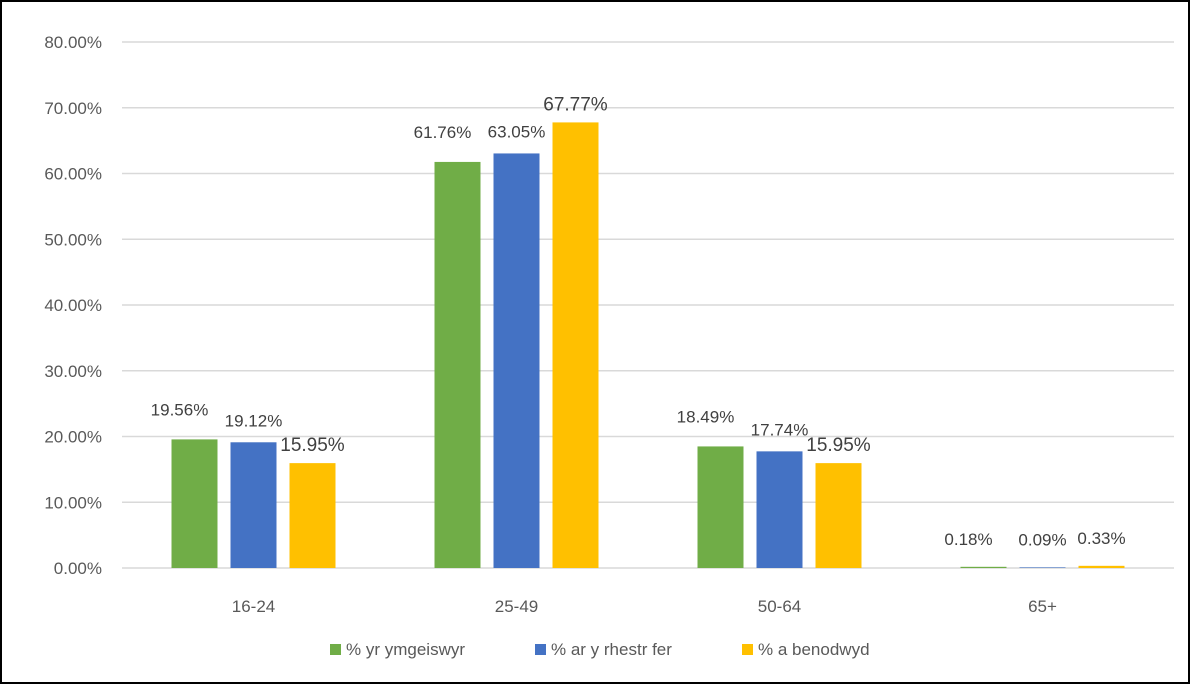  Describe the element at coordinates (1042, 567) in the screenshot. I see `bar-65+-series-2` at that location.